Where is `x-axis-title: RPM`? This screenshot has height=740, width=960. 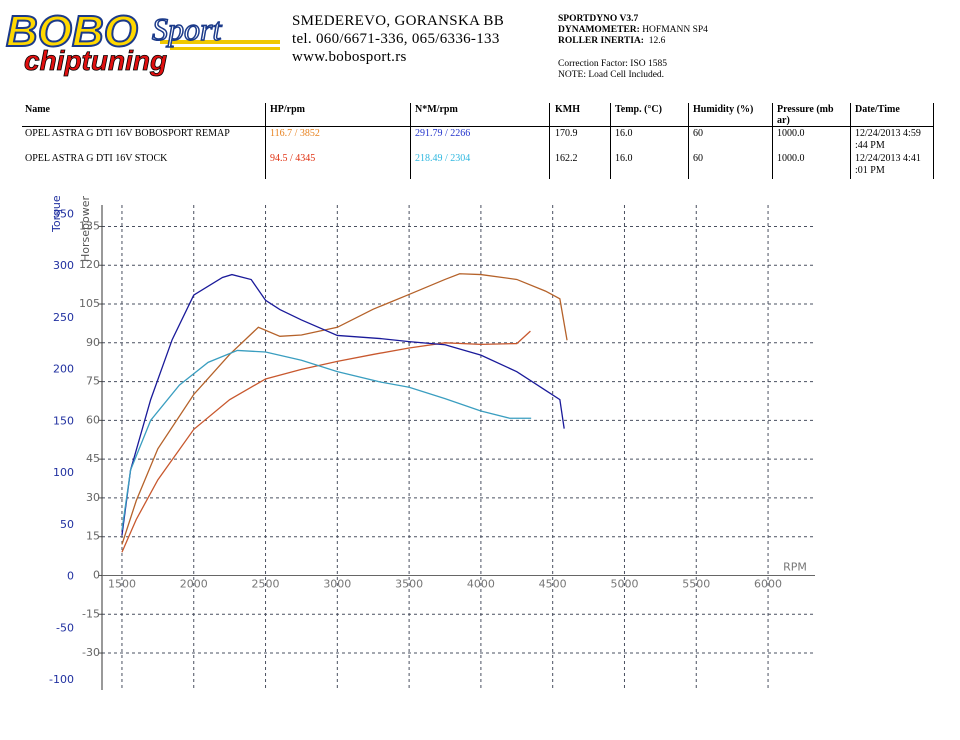
x-axis-title: RPM is located at coordinates (795, 566).